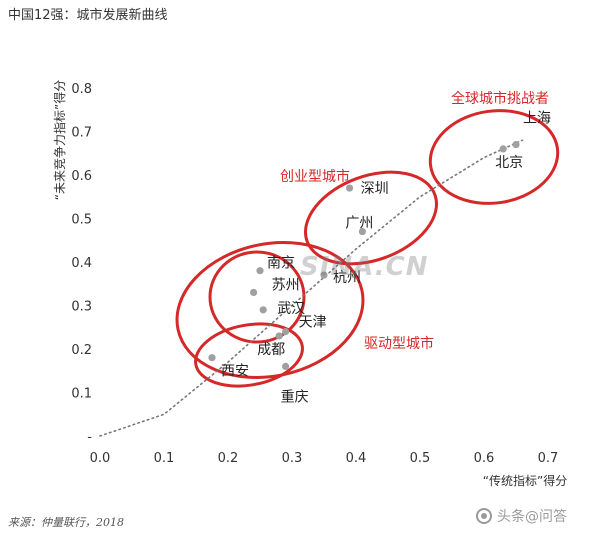 The height and width of the screenshot is (533, 606). I want to click on watermark: 头条@问答, so click(521, 516).